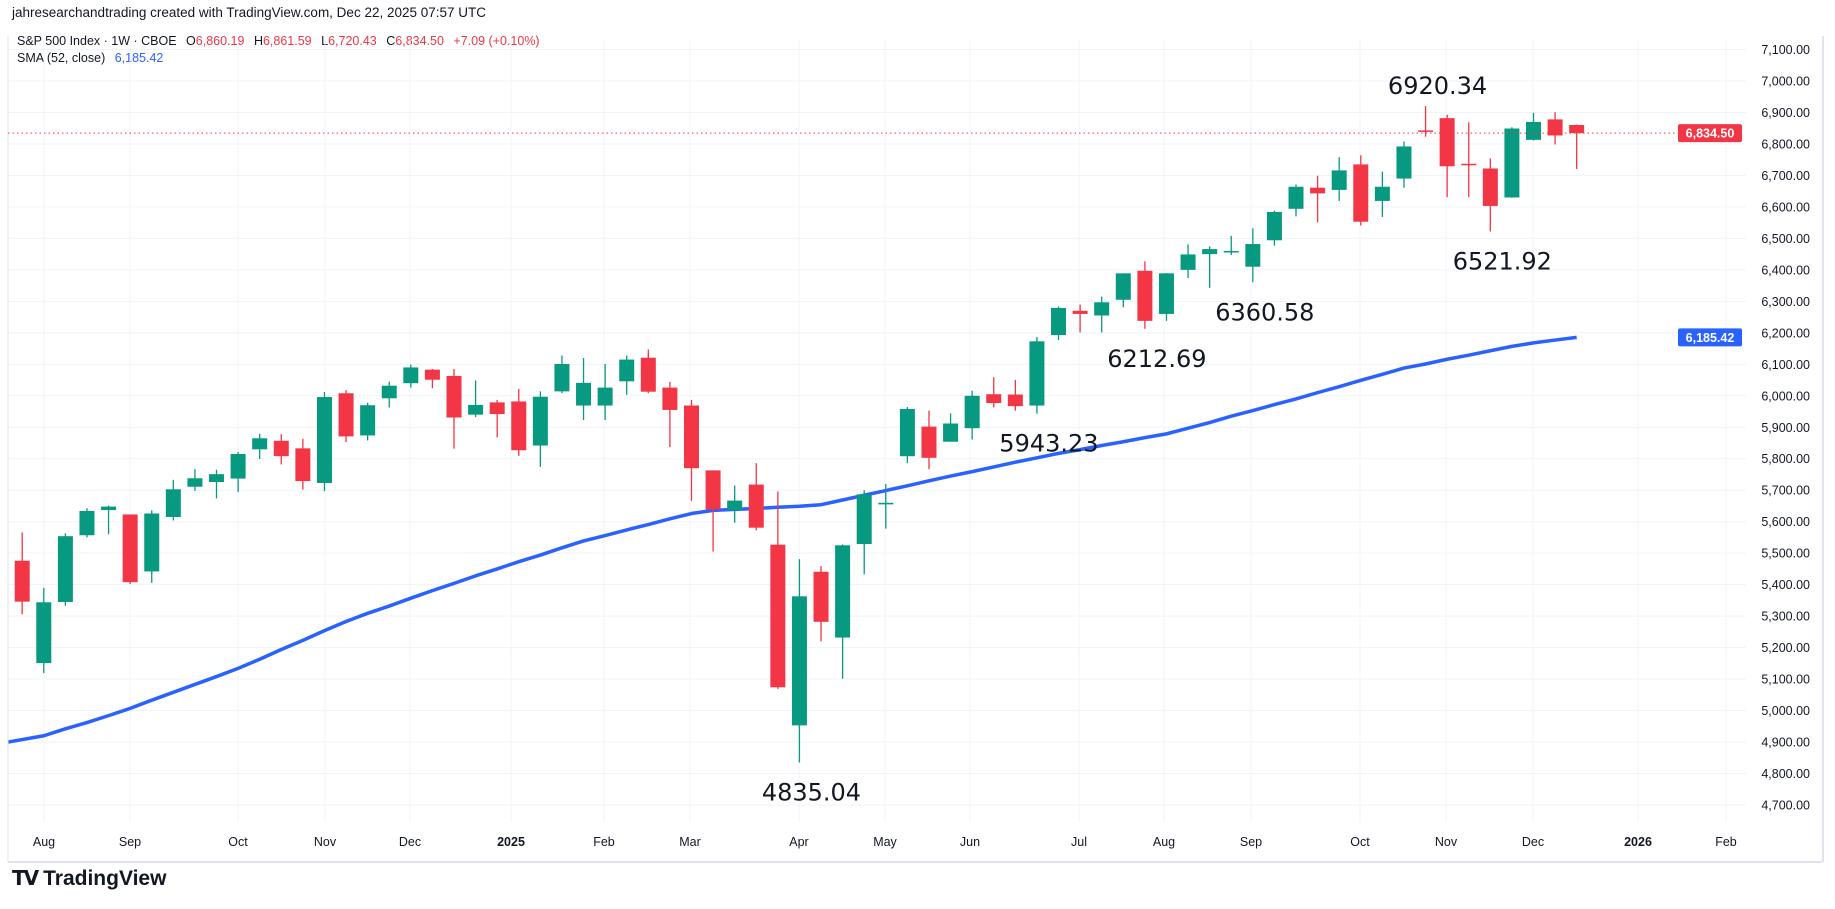 This screenshot has width=1835, height=909. Describe the element at coordinates (1437, 86) in the screenshot. I see `price-annotation: 6920.34` at that location.